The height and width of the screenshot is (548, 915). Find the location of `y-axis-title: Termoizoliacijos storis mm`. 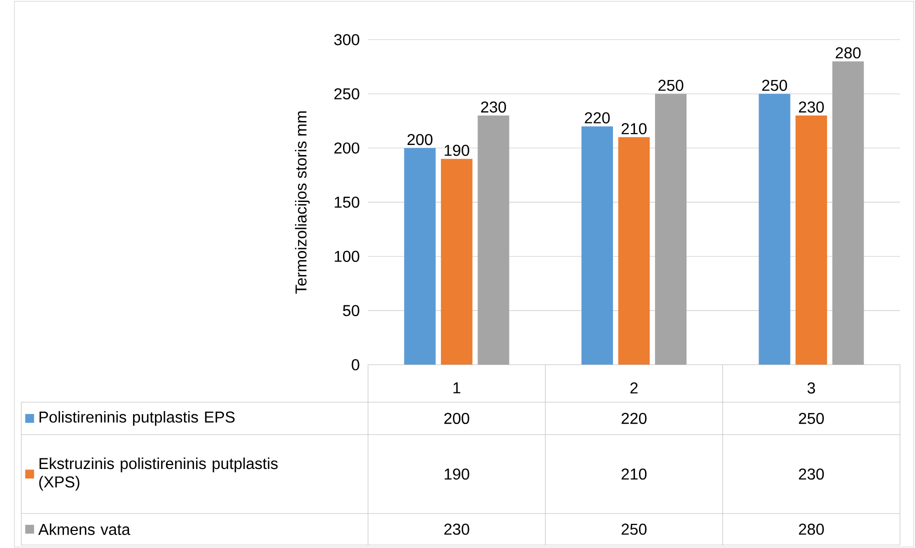

y-axis-title: Termoizoliacijos storis mm is located at coordinates (302, 202).